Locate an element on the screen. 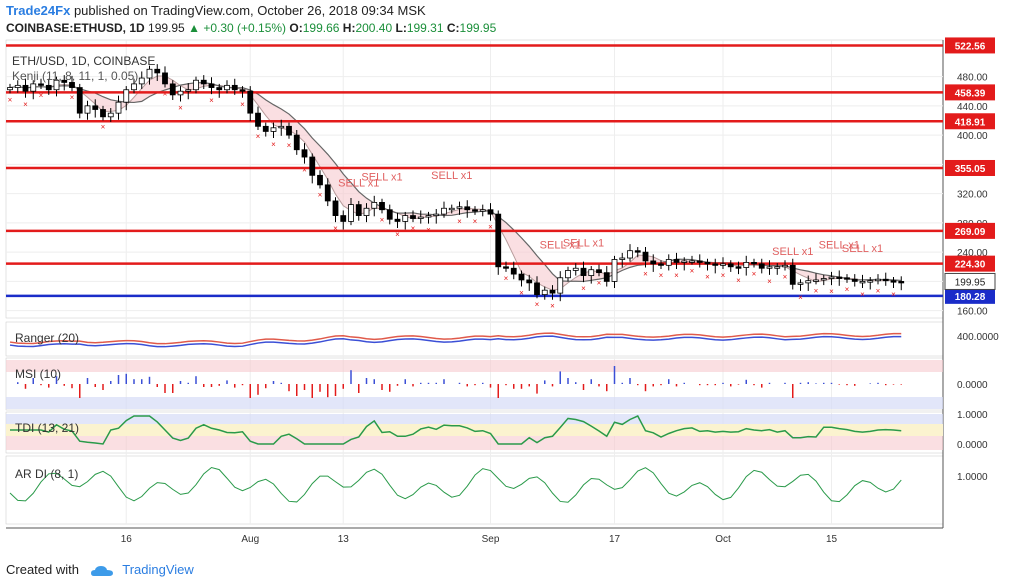 Image resolution: width=1011 pixels, height=587 pixels. msi-lower-band is located at coordinates (474, 403).